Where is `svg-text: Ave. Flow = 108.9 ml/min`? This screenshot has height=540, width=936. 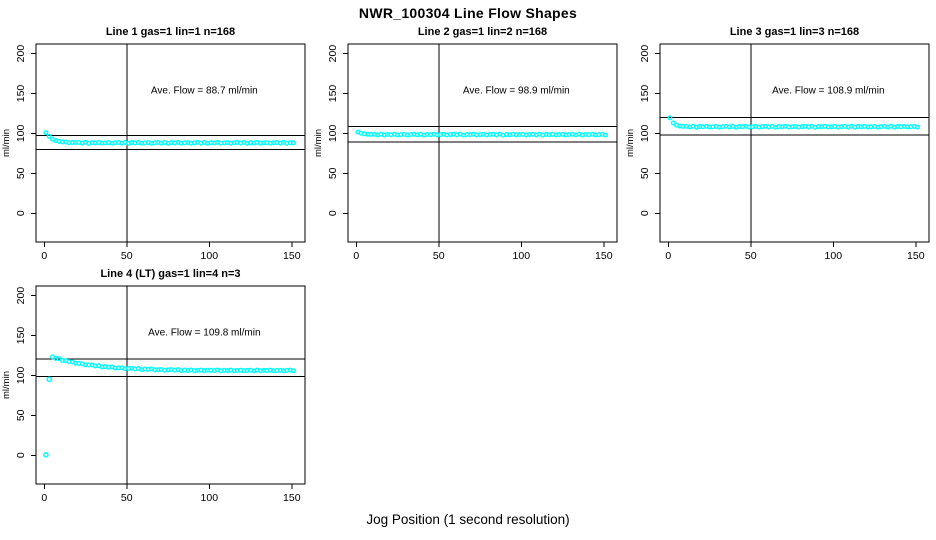
svg-text: Ave. Flow = 108.9 ml/min is located at coordinates (828, 91).